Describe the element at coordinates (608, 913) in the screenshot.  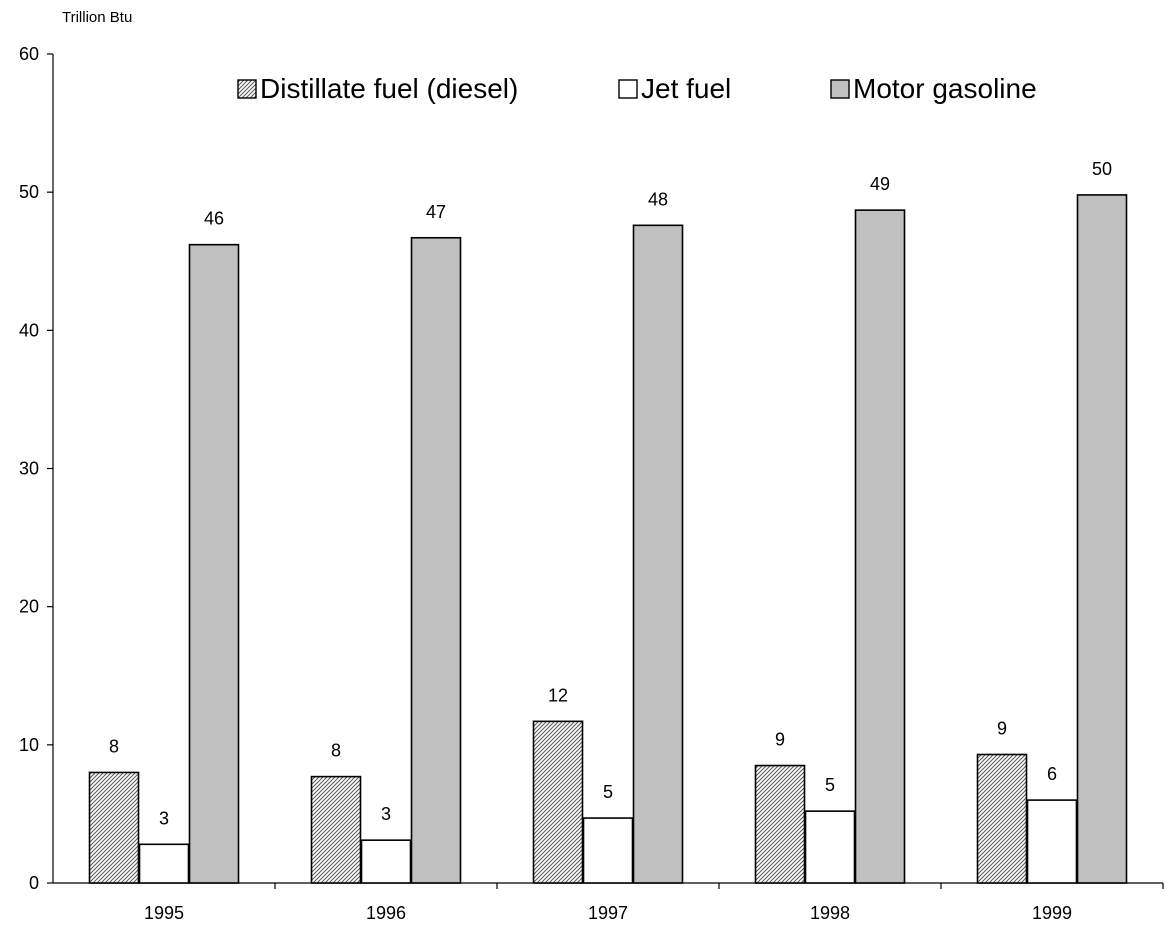
I see `x-tick-label: 1997` at that location.